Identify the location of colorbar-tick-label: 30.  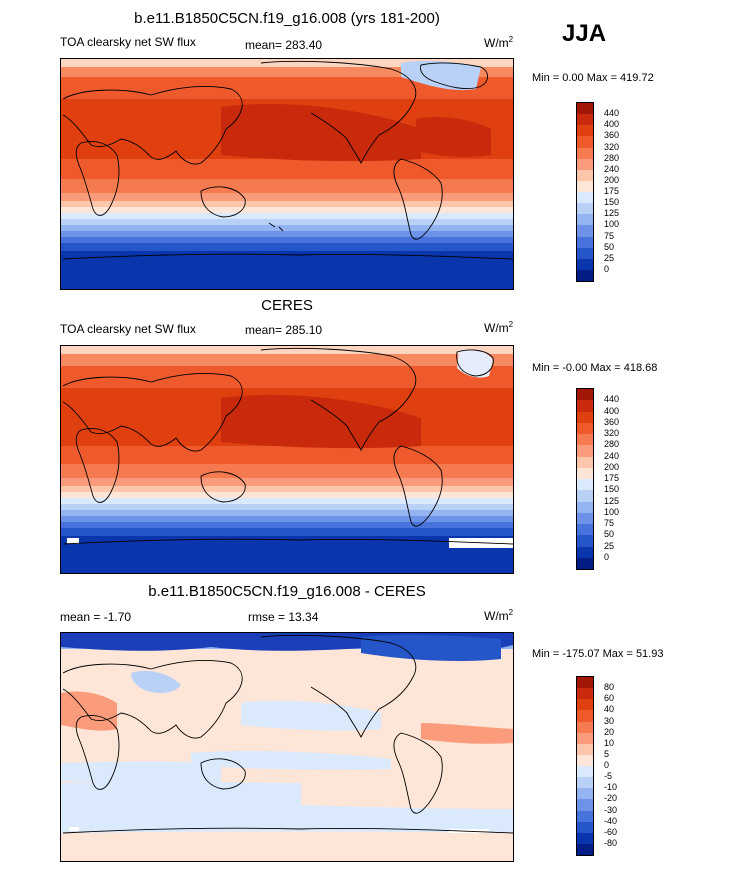
(609, 720).